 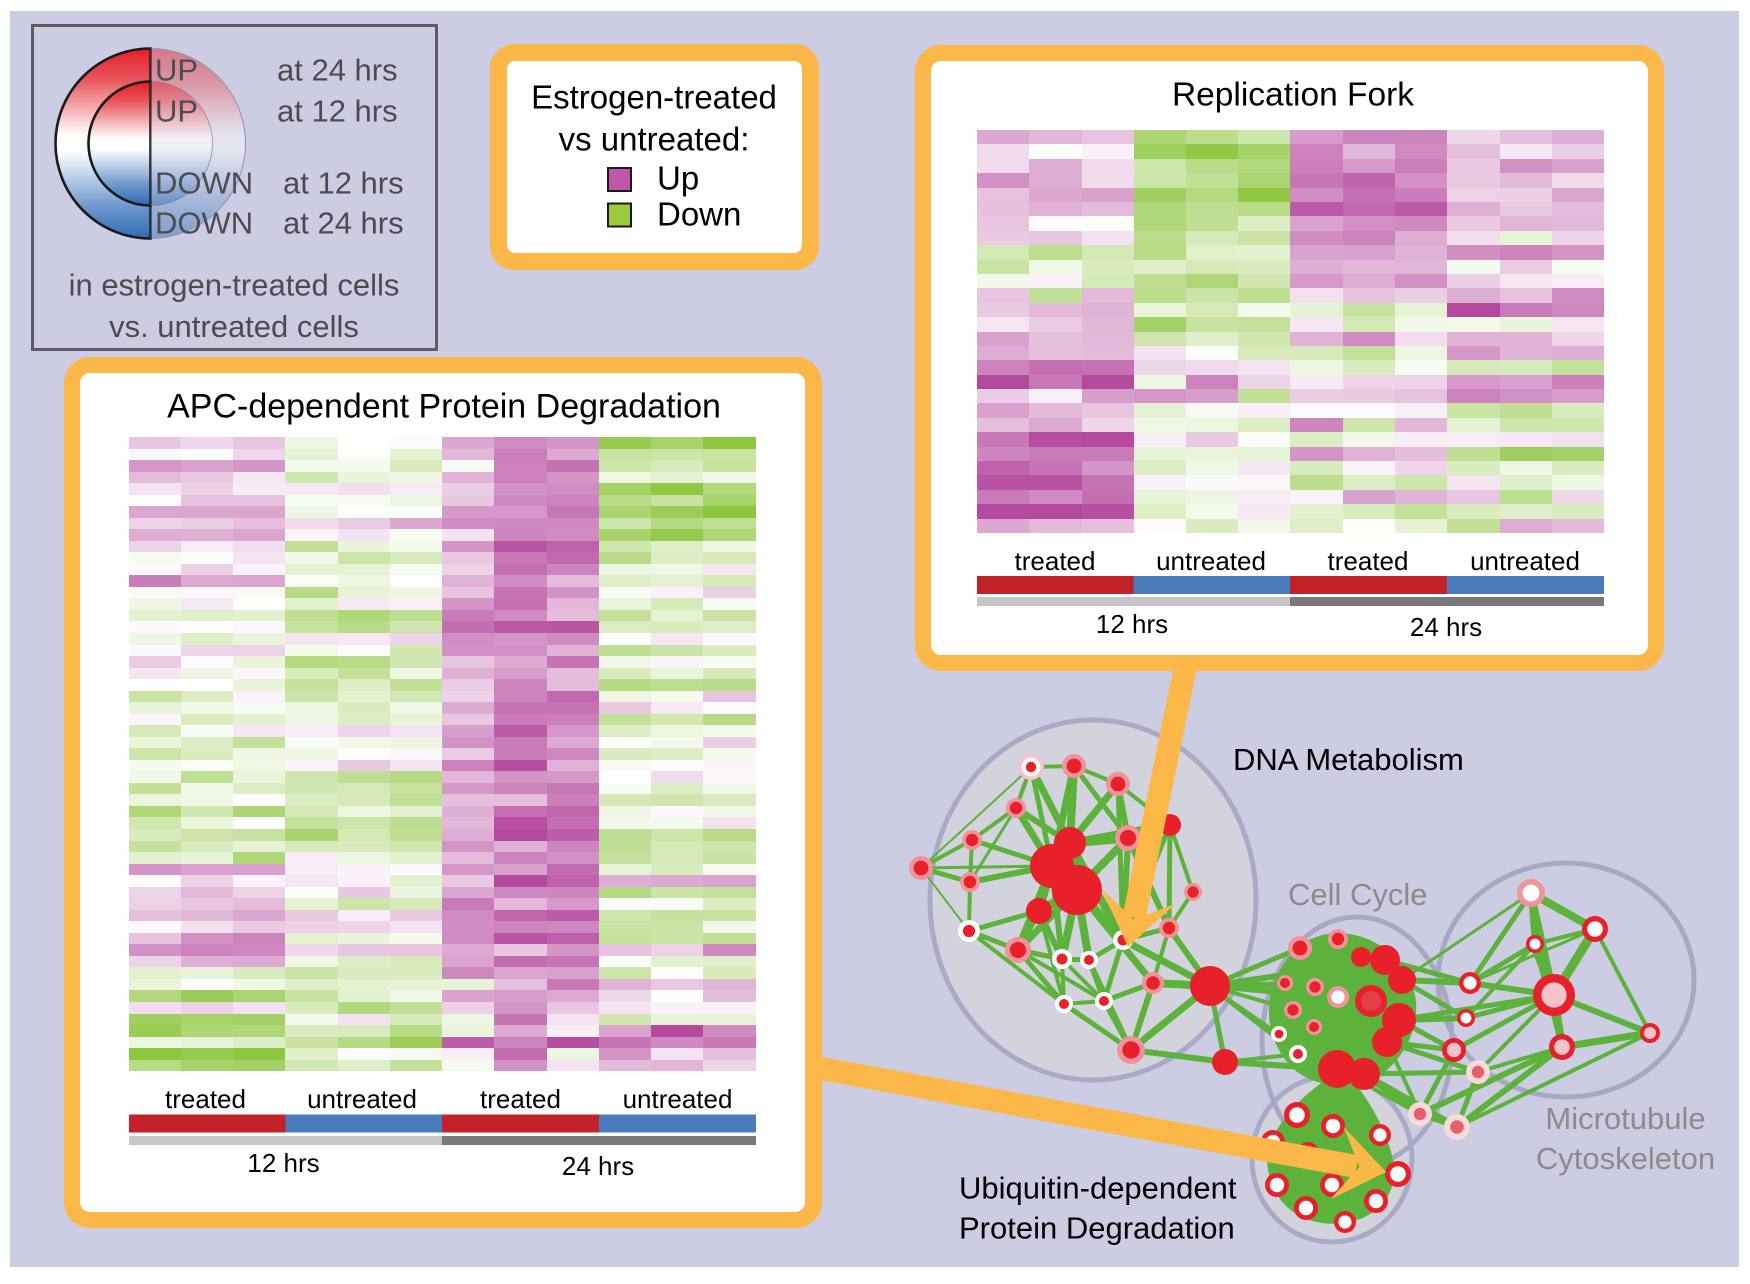 What do you see at coordinates (234, 285) in the screenshot?
I see `svg-text: in estrogen-treated cells` at bounding box center [234, 285].